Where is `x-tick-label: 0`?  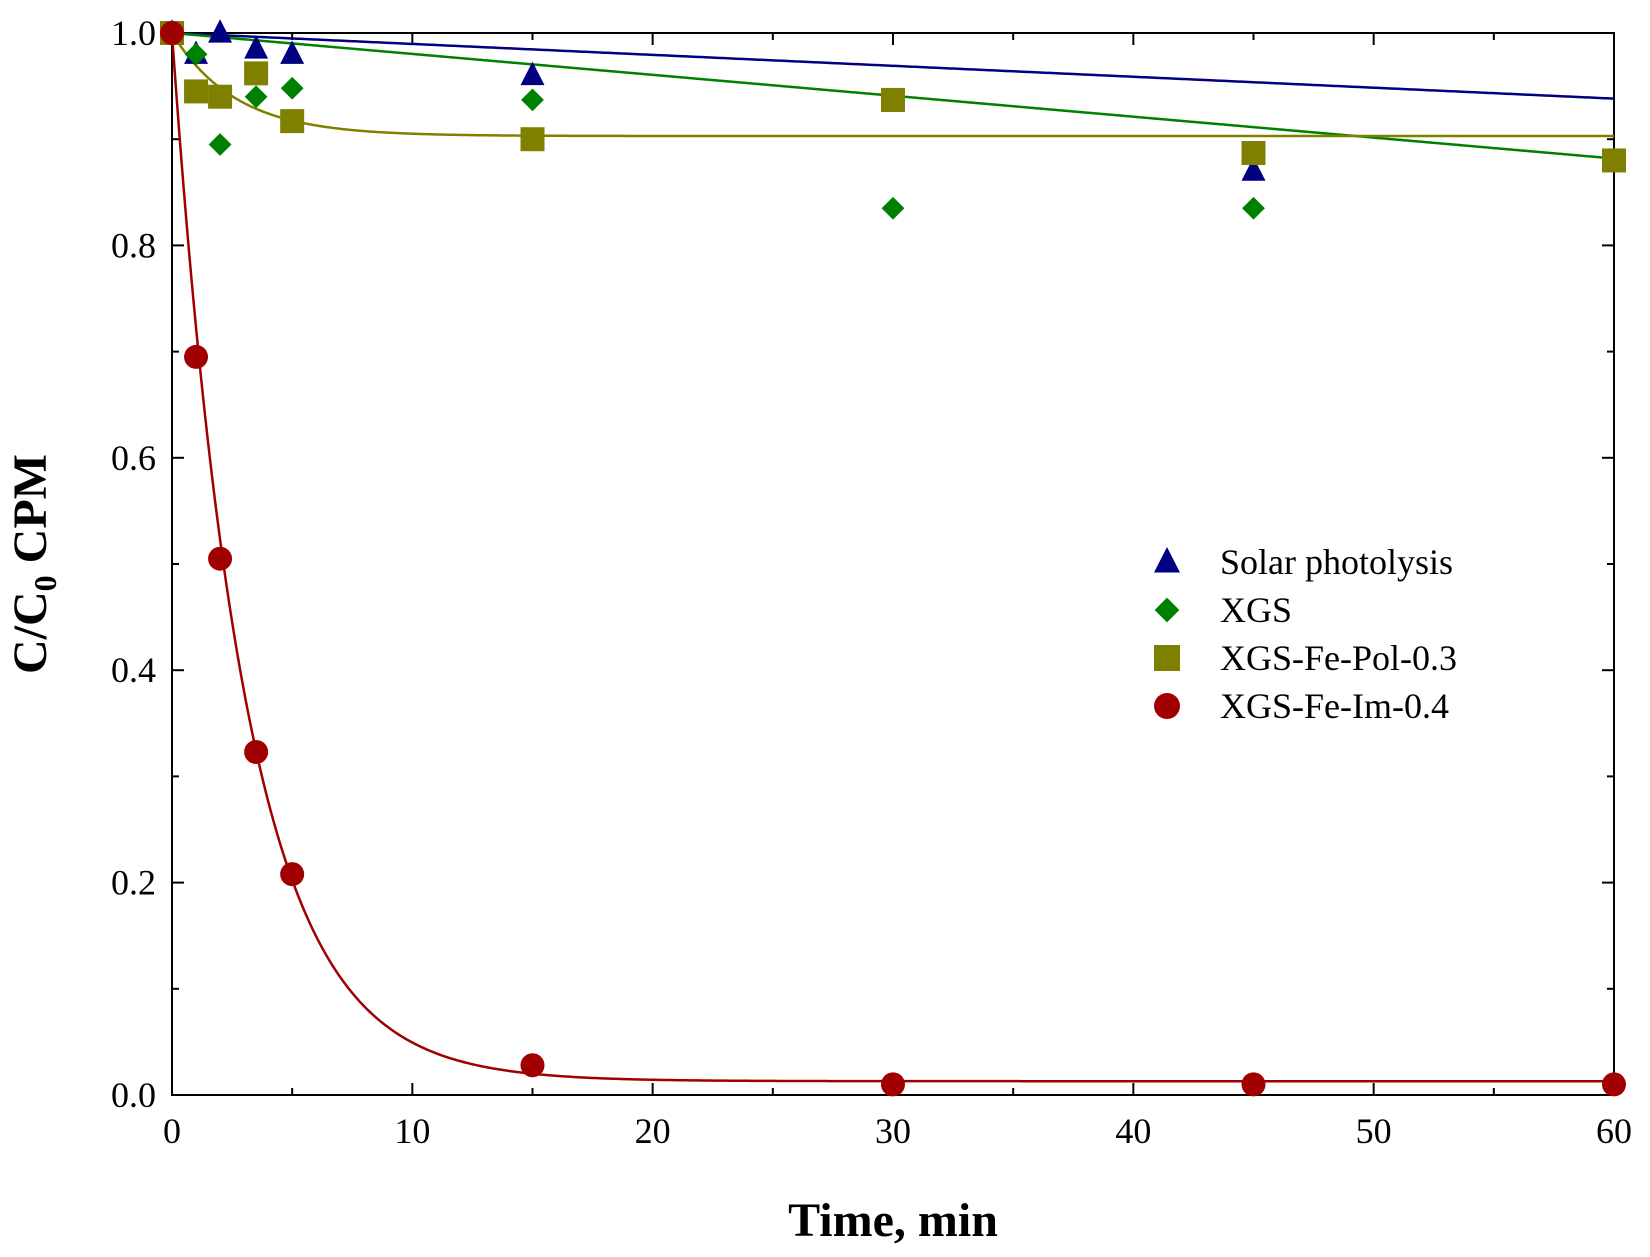 x-tick-label: 0 is located at coordinates (172, 1131).